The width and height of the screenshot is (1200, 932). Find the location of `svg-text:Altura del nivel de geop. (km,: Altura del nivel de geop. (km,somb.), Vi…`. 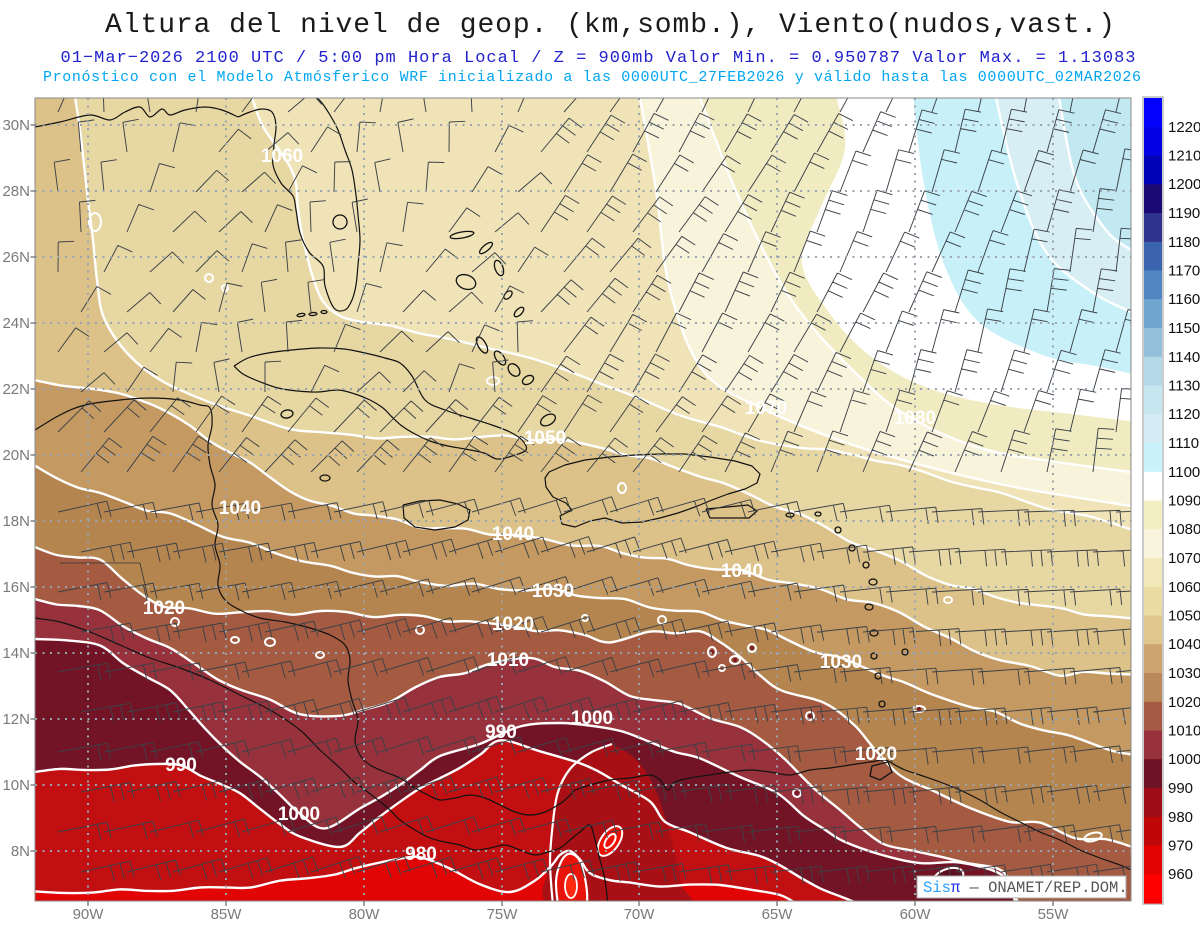

svg-text:Altura del nivel de geop. (km,: Altura del nivel de geop. (km,somb.), Vi… is located at coordinates (610, 25).